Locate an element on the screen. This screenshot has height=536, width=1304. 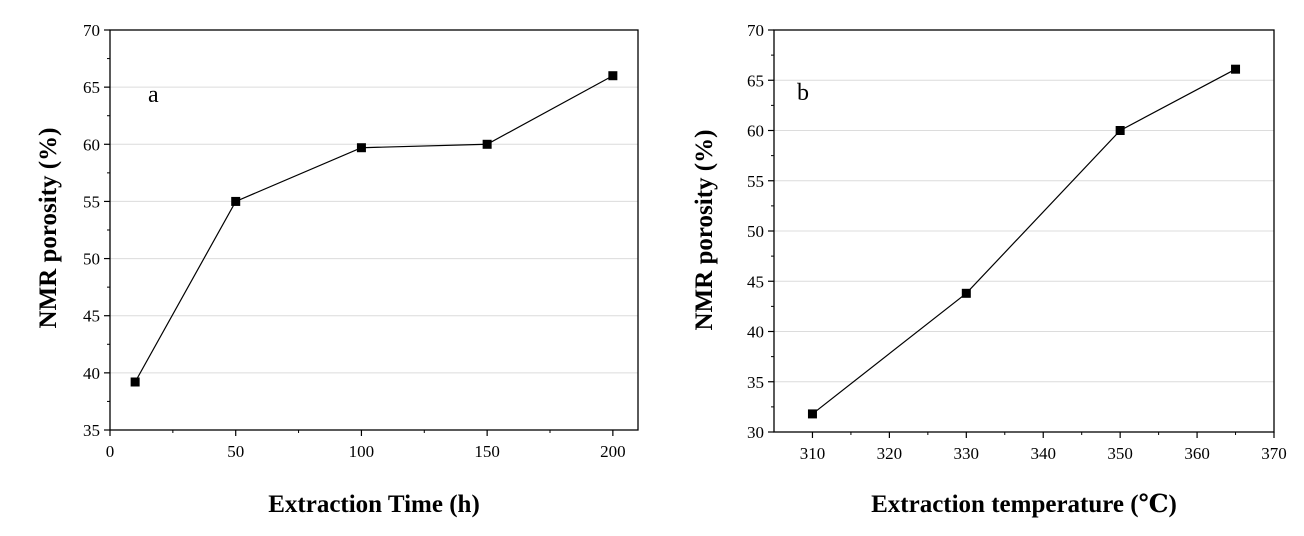
panel-b-y-tick-label: 70 is located at coordinates (755, 30).